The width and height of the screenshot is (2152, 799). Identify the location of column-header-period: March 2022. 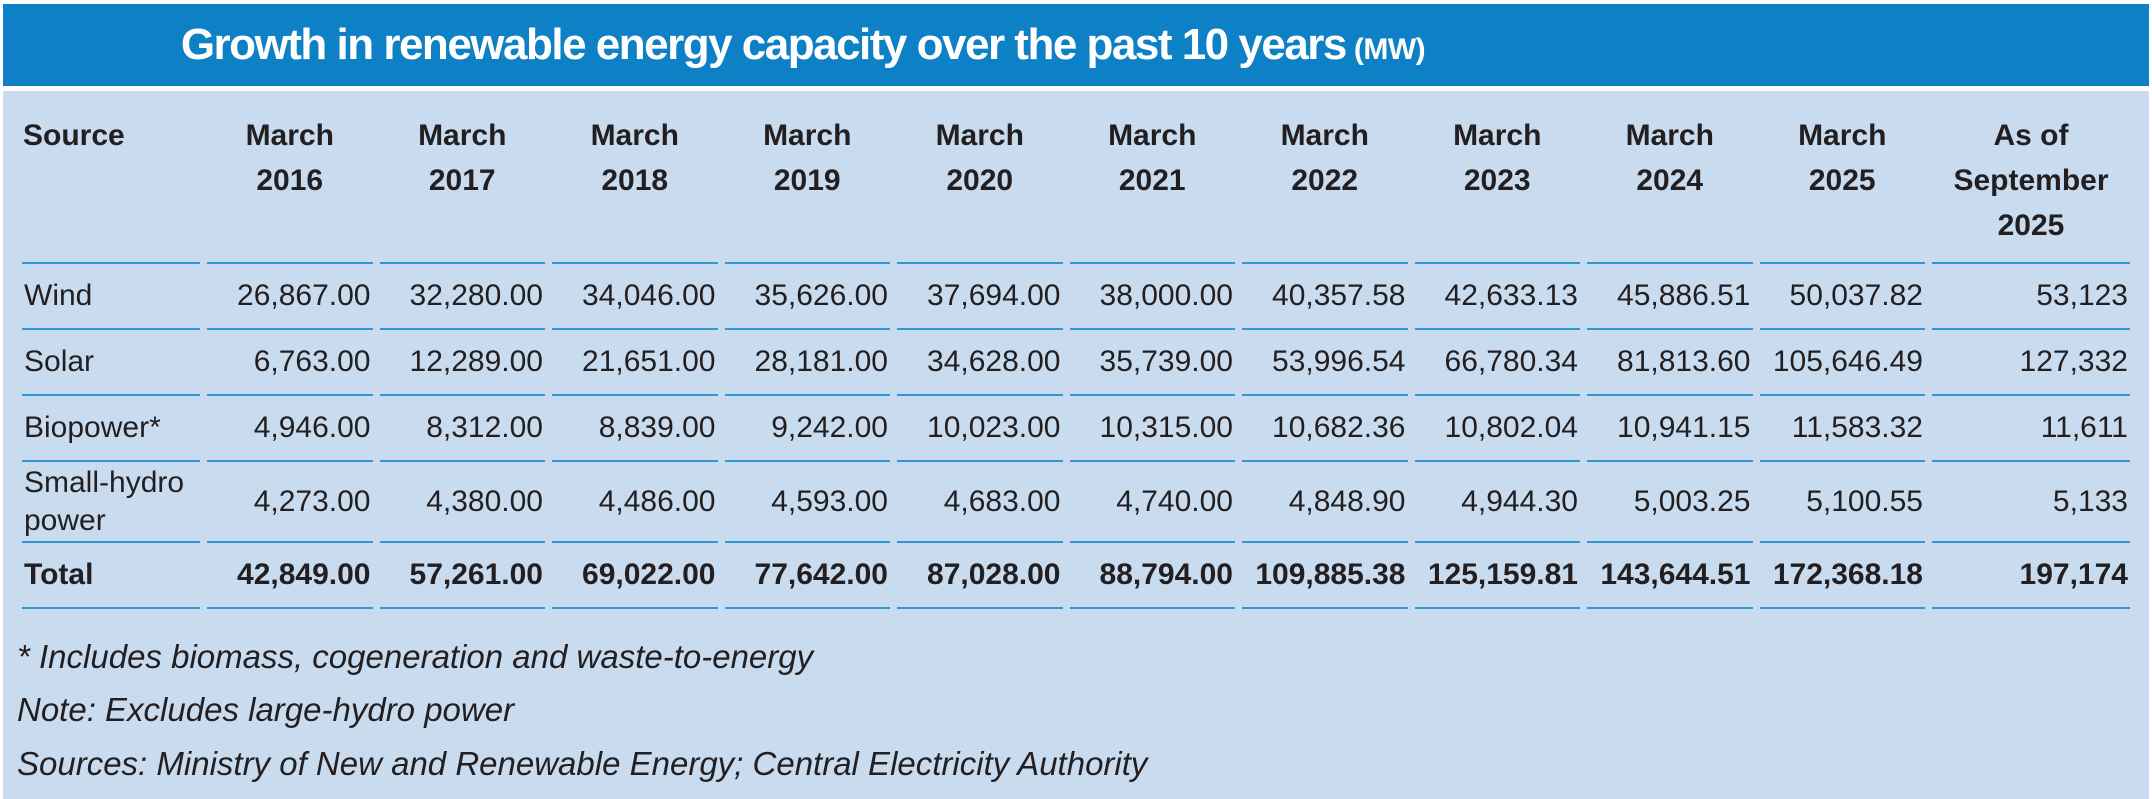
(1325, 179).